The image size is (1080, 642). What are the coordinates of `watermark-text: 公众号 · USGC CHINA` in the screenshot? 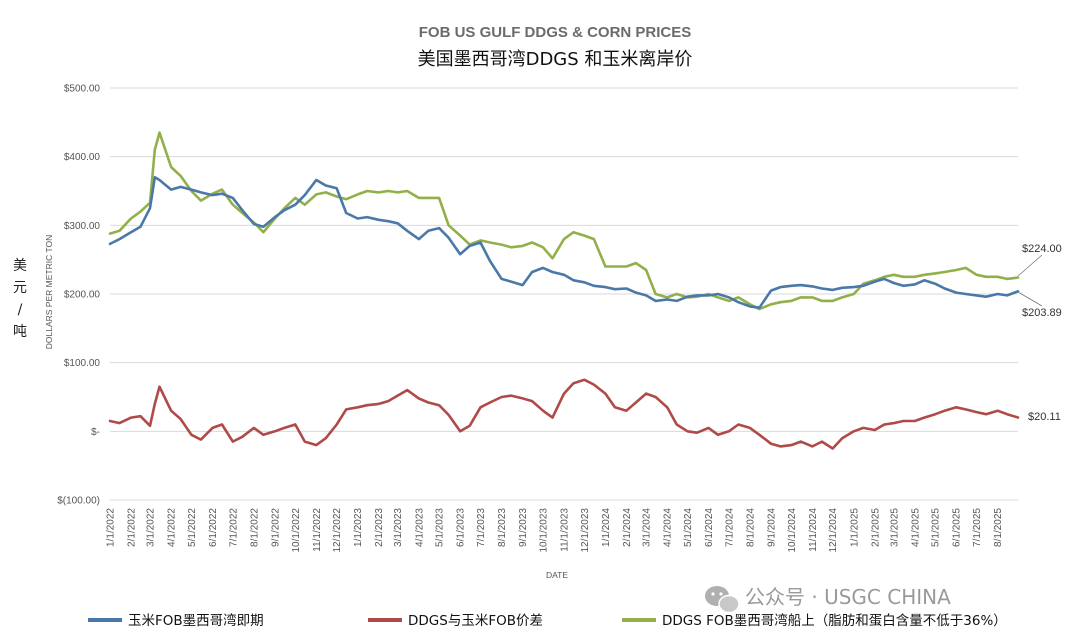 It's located at (848, 597).